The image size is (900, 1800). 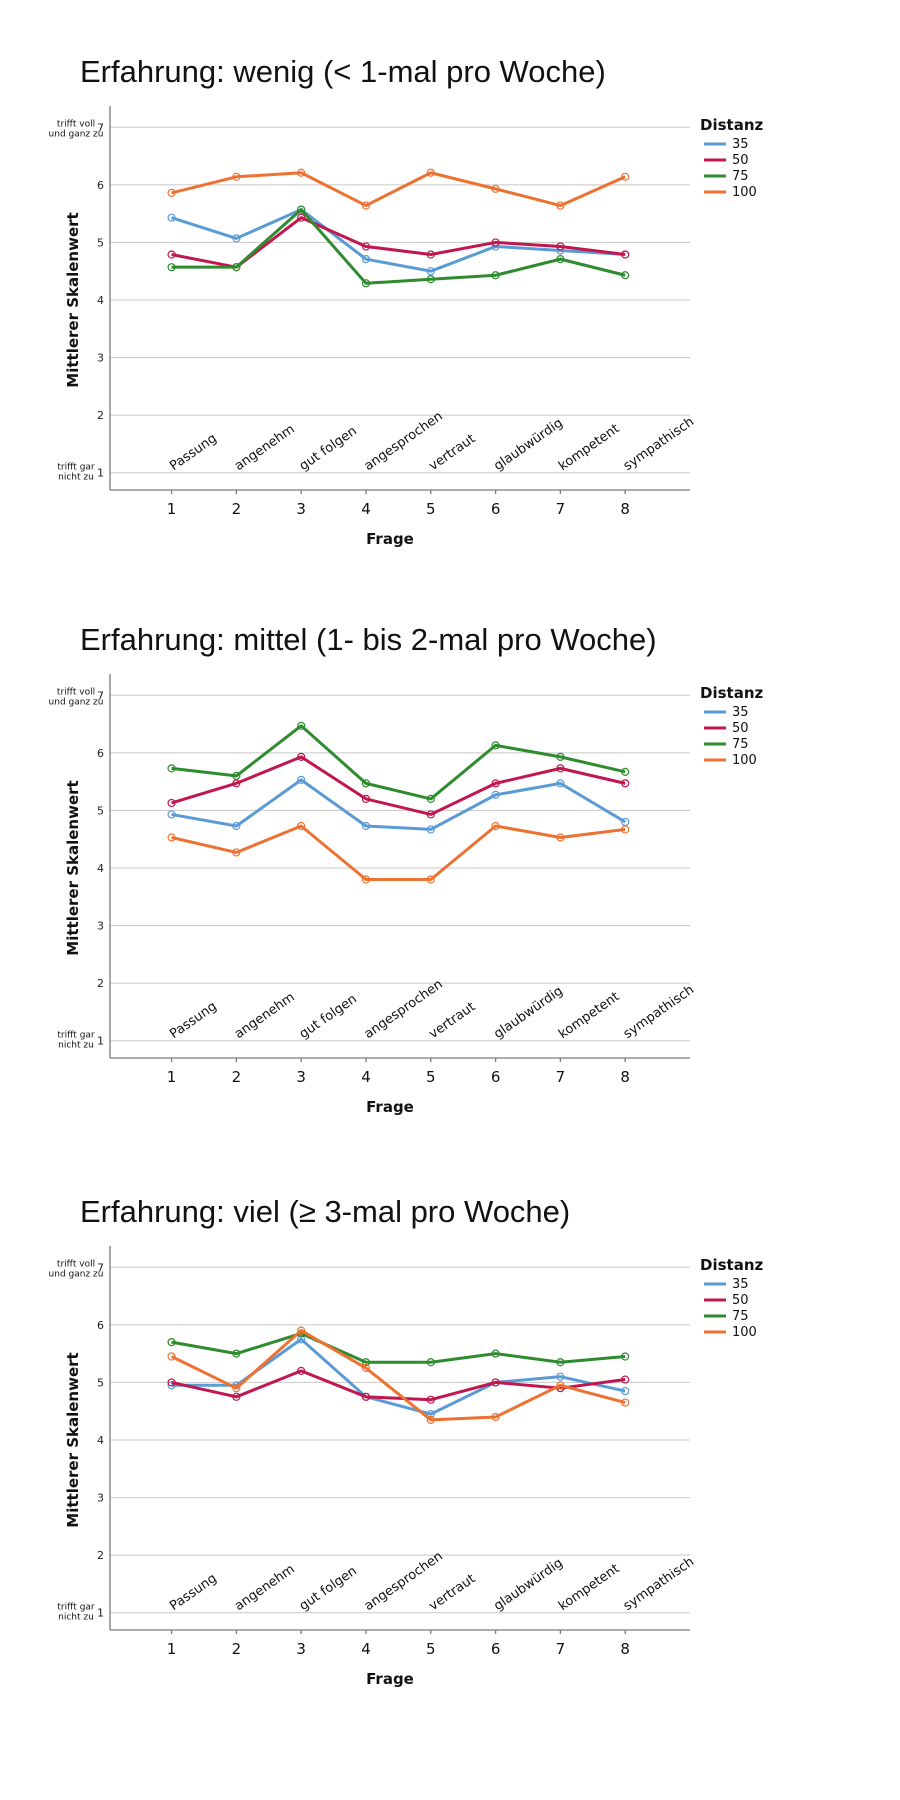 I want to click on legend-label: 35, so click(x=740, y=712).